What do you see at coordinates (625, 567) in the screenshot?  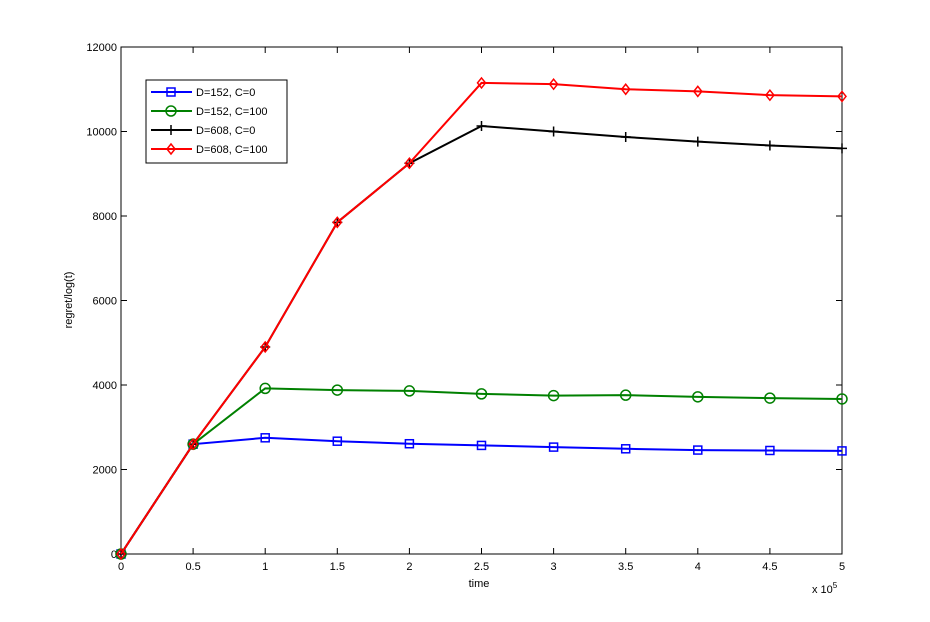 I see `x-tick-label: 3.5` at bounding box center [625, 567].